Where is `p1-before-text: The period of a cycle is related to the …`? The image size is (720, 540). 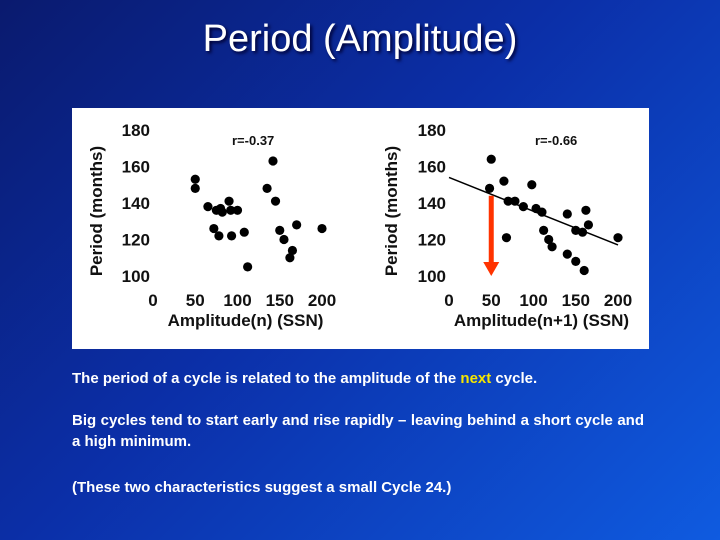 p1-before-text: The period of a cycle is related to the … is located at coordinates (266, 378).